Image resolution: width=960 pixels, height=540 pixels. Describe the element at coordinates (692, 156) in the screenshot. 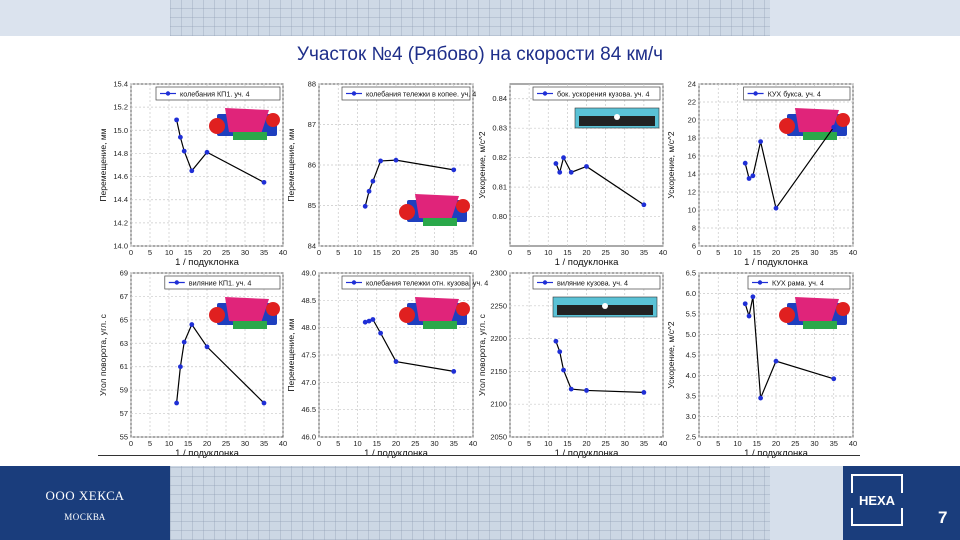

I see `y-tick-label: 16` at that location.